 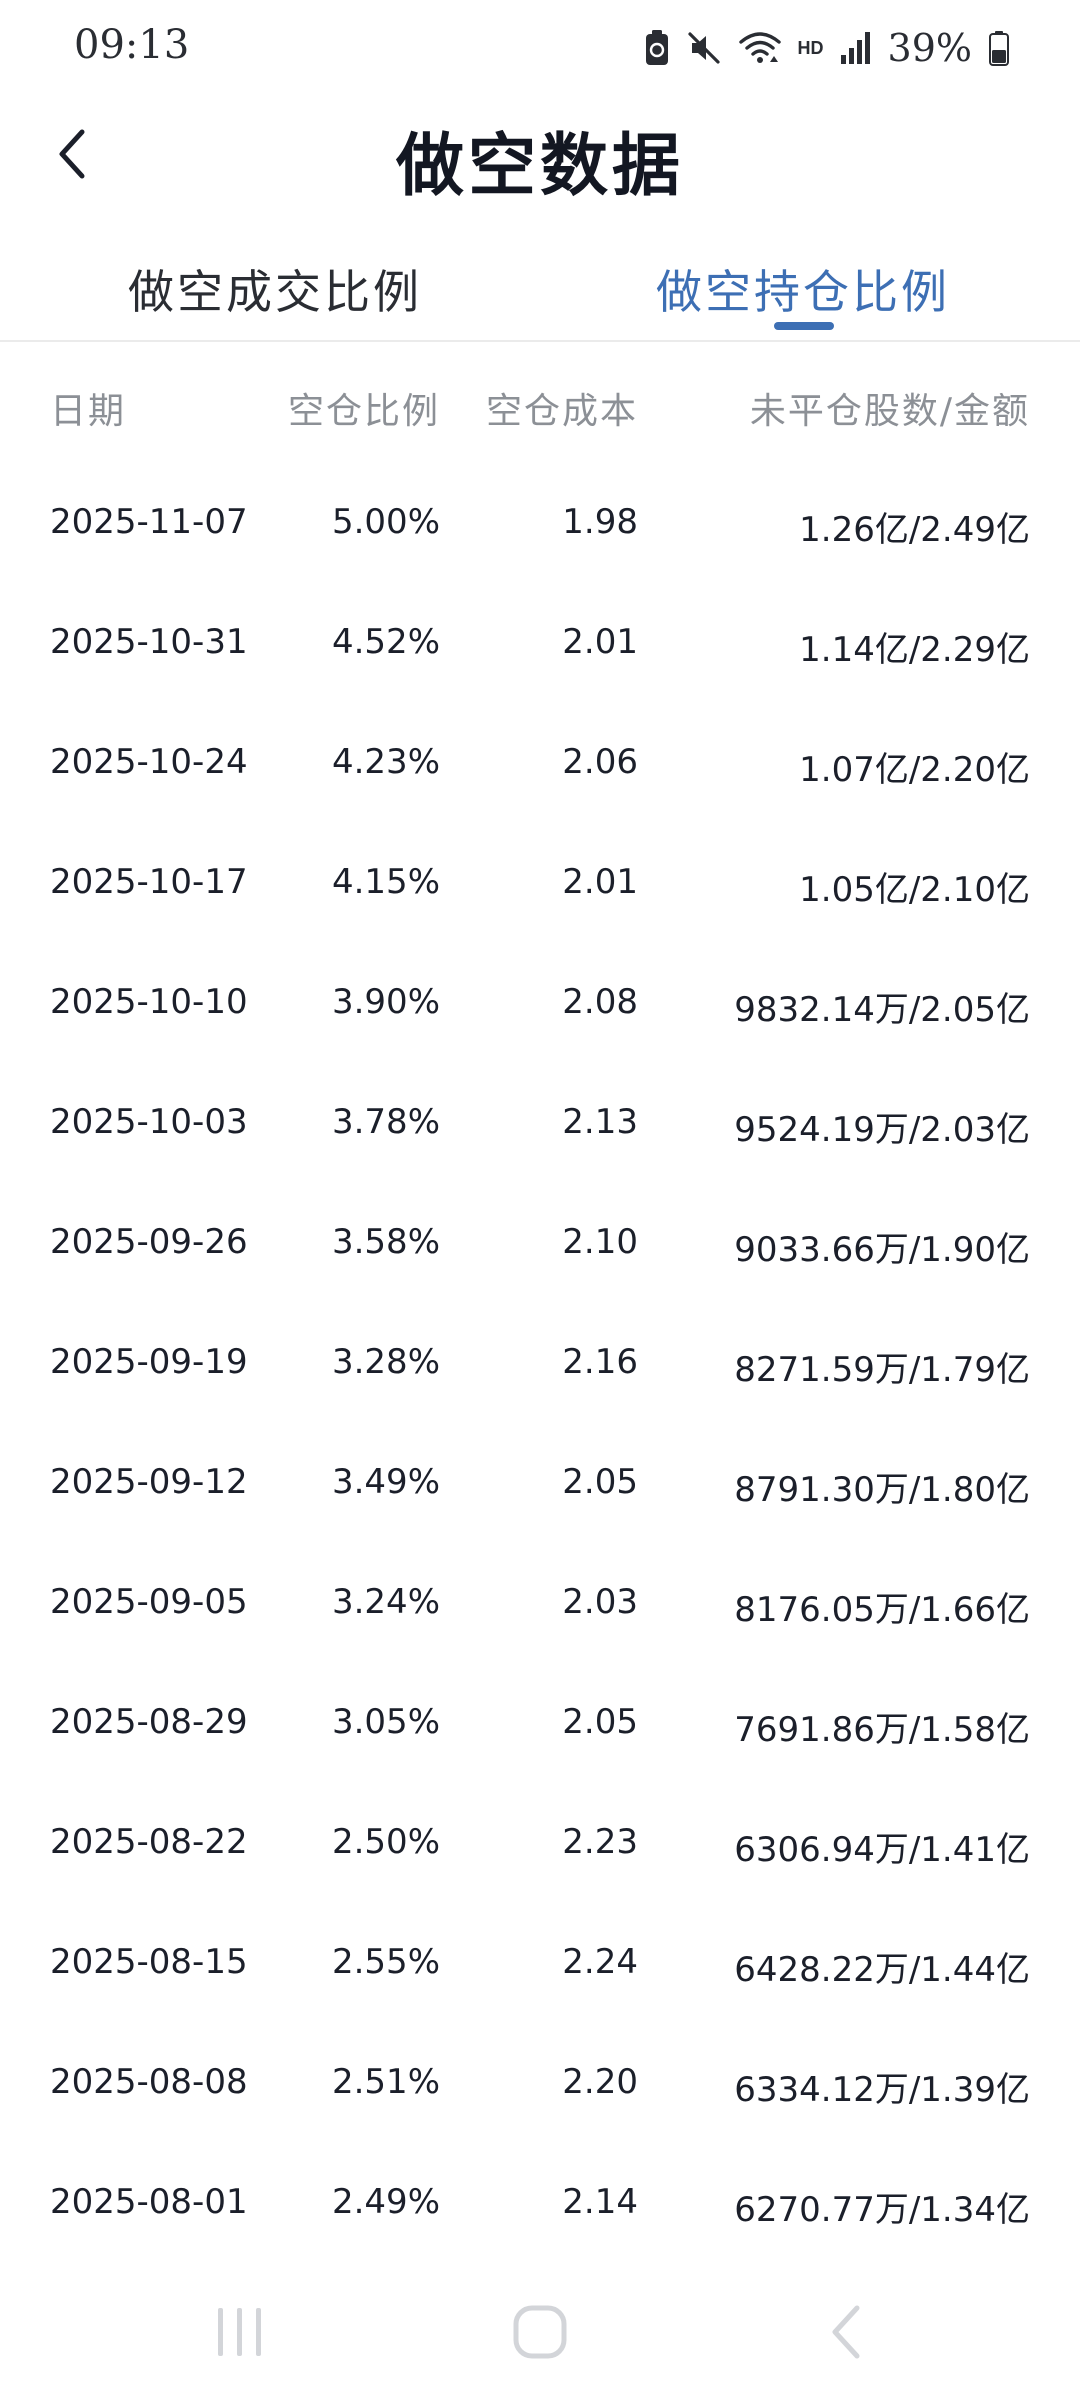 What do you see at coordinates (385, 762) in the screenshot?
I see `row-ratio: 4.23%` at bounding box center [385, 762].